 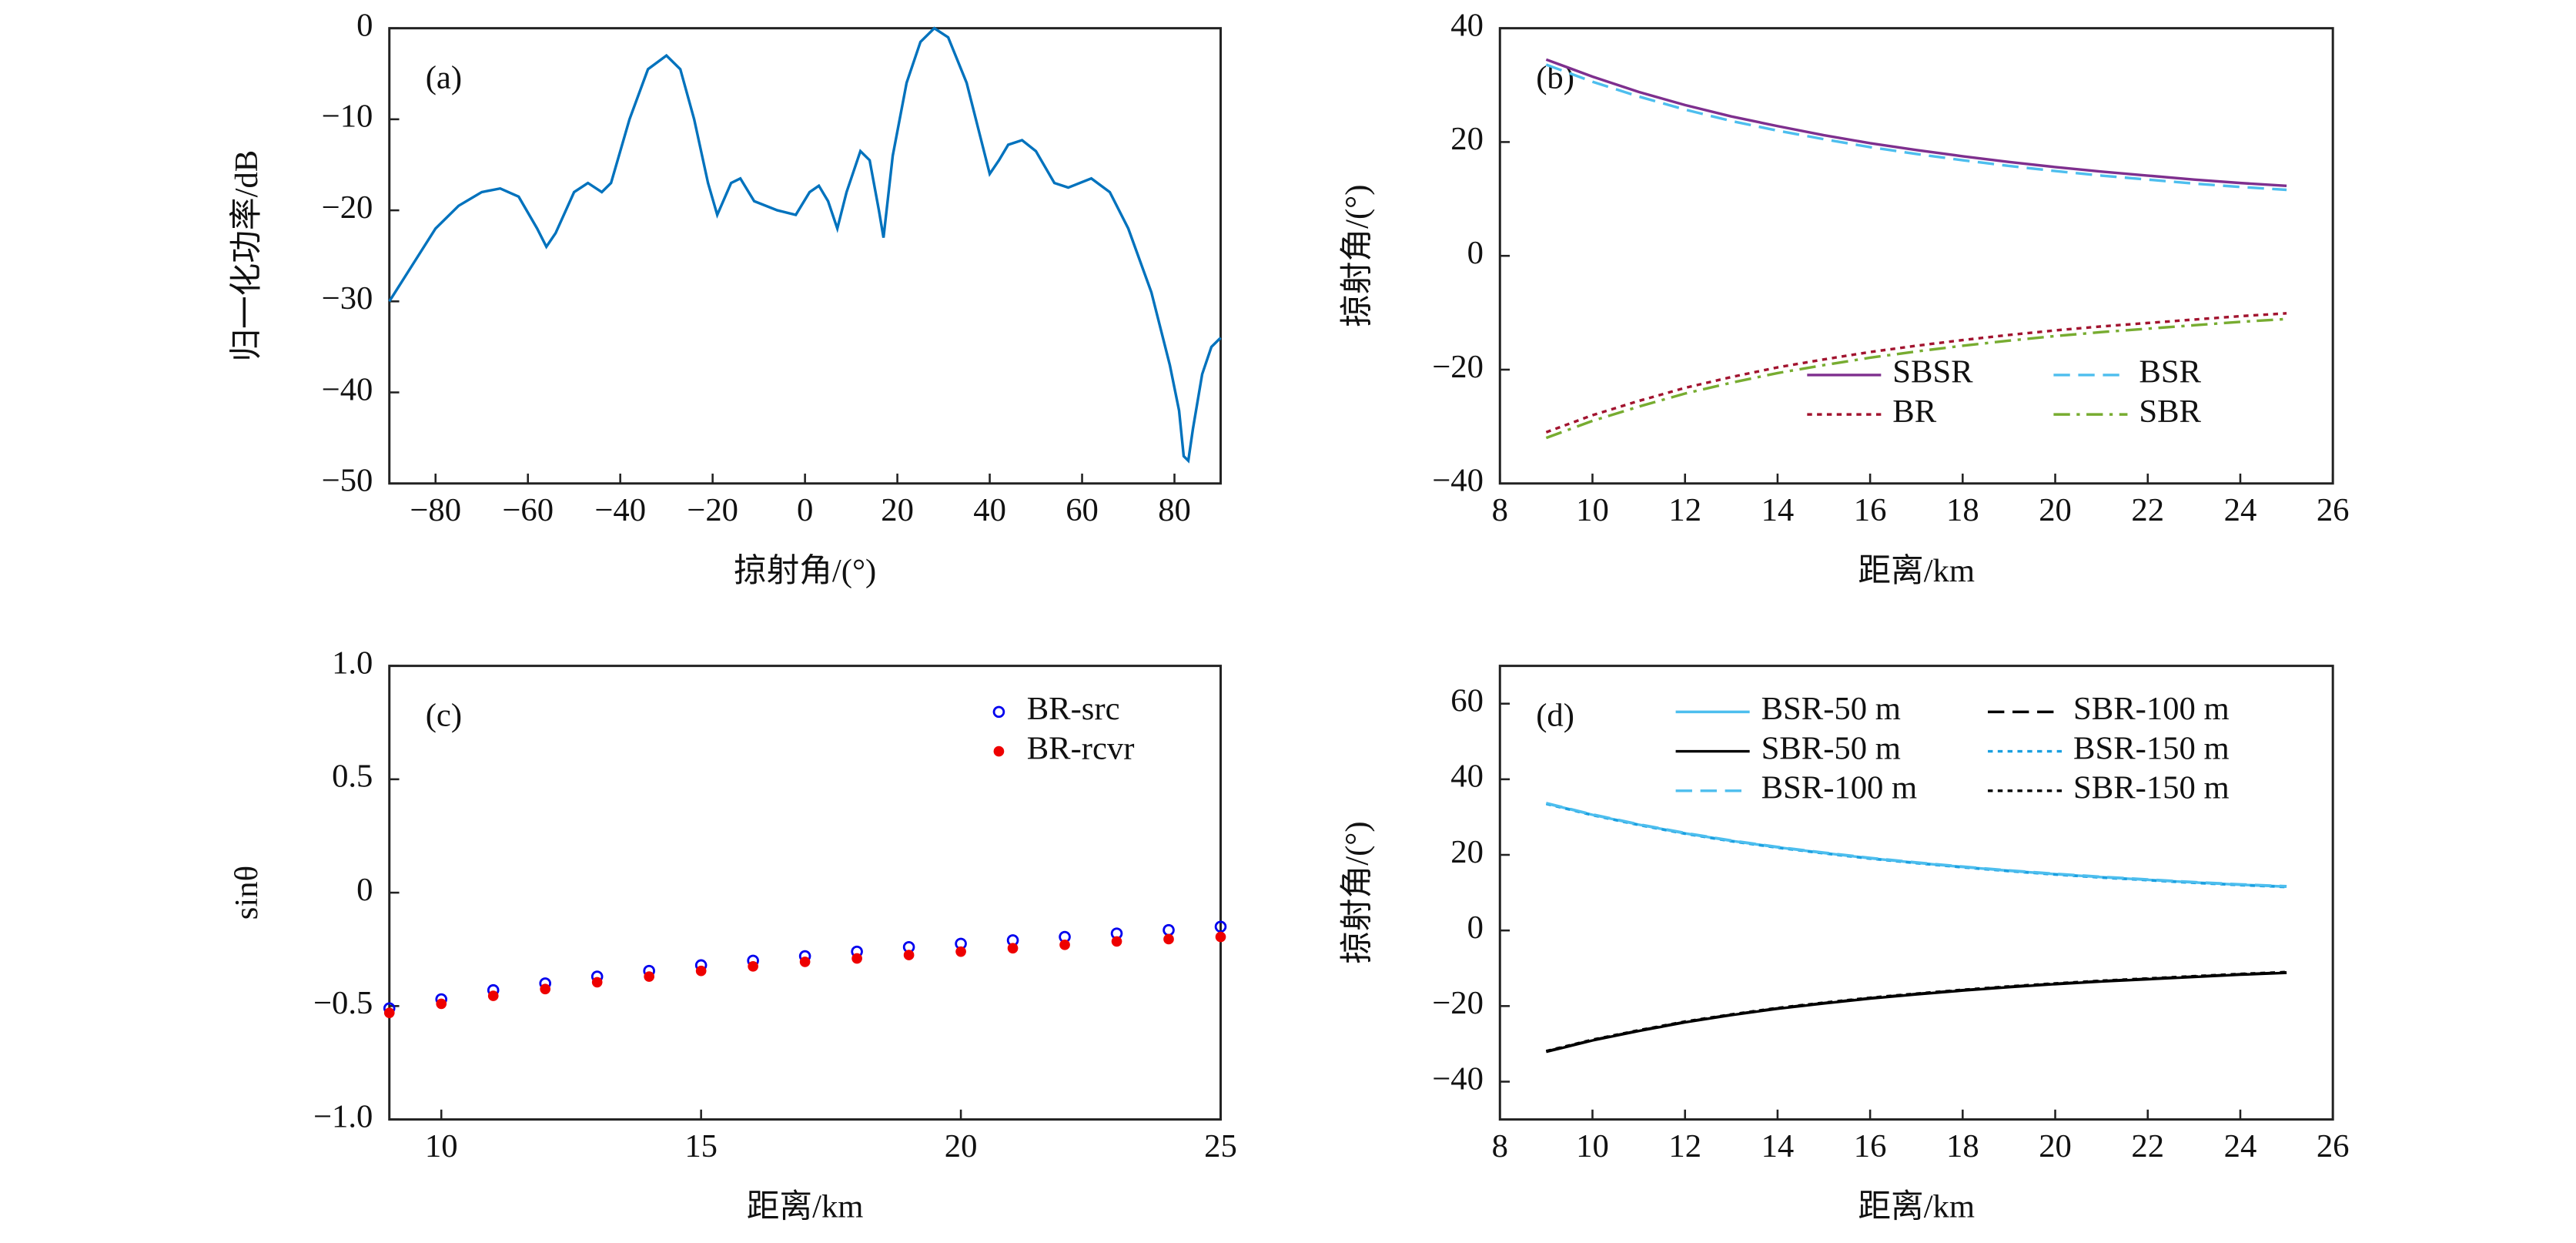 I want to click on x-tick-label: −20, so click(x=713, y=510).